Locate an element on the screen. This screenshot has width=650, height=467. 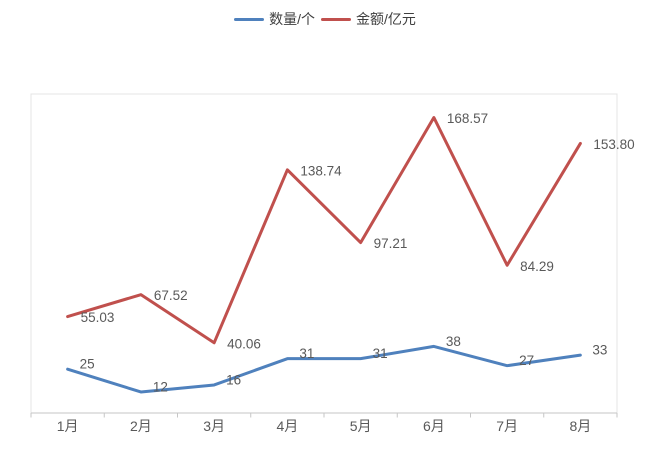
x-axis-label: 6月 is located at coordinates (434, 426).